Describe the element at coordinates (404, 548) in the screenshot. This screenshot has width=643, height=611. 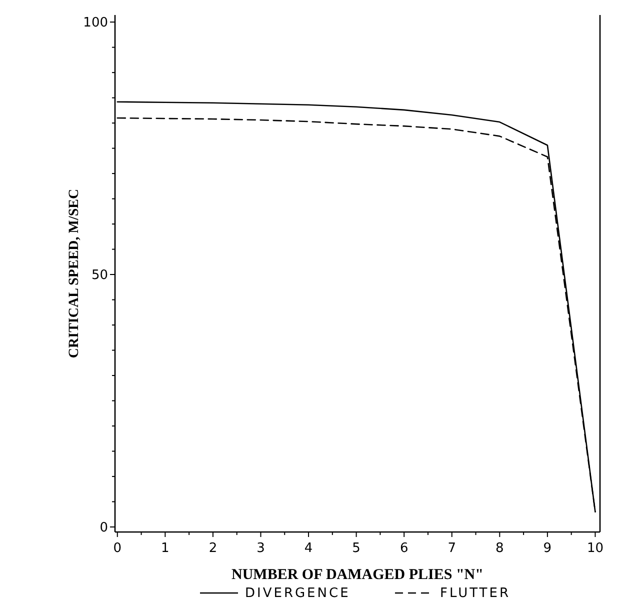
I see `x-tick-label: 6` at that location.